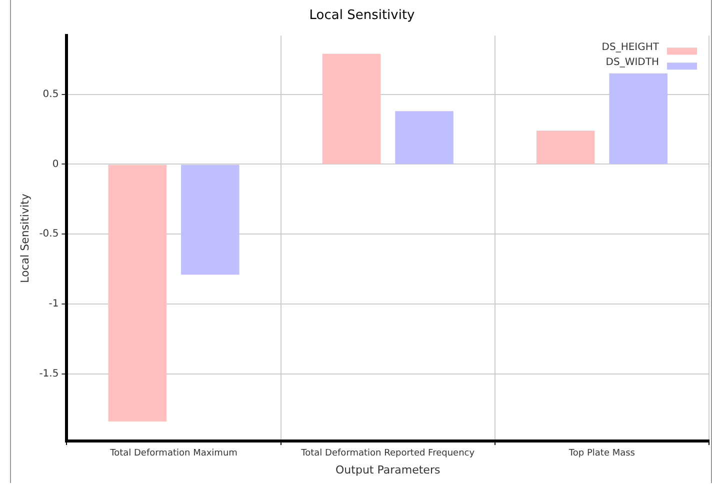 The height and width of the screenshot is (485, 712). What do you see at coordinates (53, 304) in the screenshot?
I see `y-tick-label: -1` at bounding box center [53, 304].